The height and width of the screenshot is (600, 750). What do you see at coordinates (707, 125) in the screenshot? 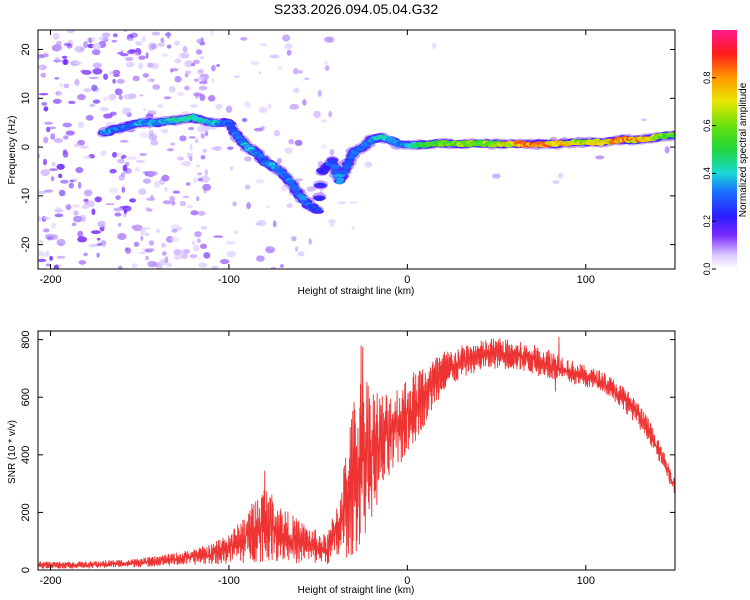
I see `colorbar-tick-label: 0.6` at bounding box center [707, 125].